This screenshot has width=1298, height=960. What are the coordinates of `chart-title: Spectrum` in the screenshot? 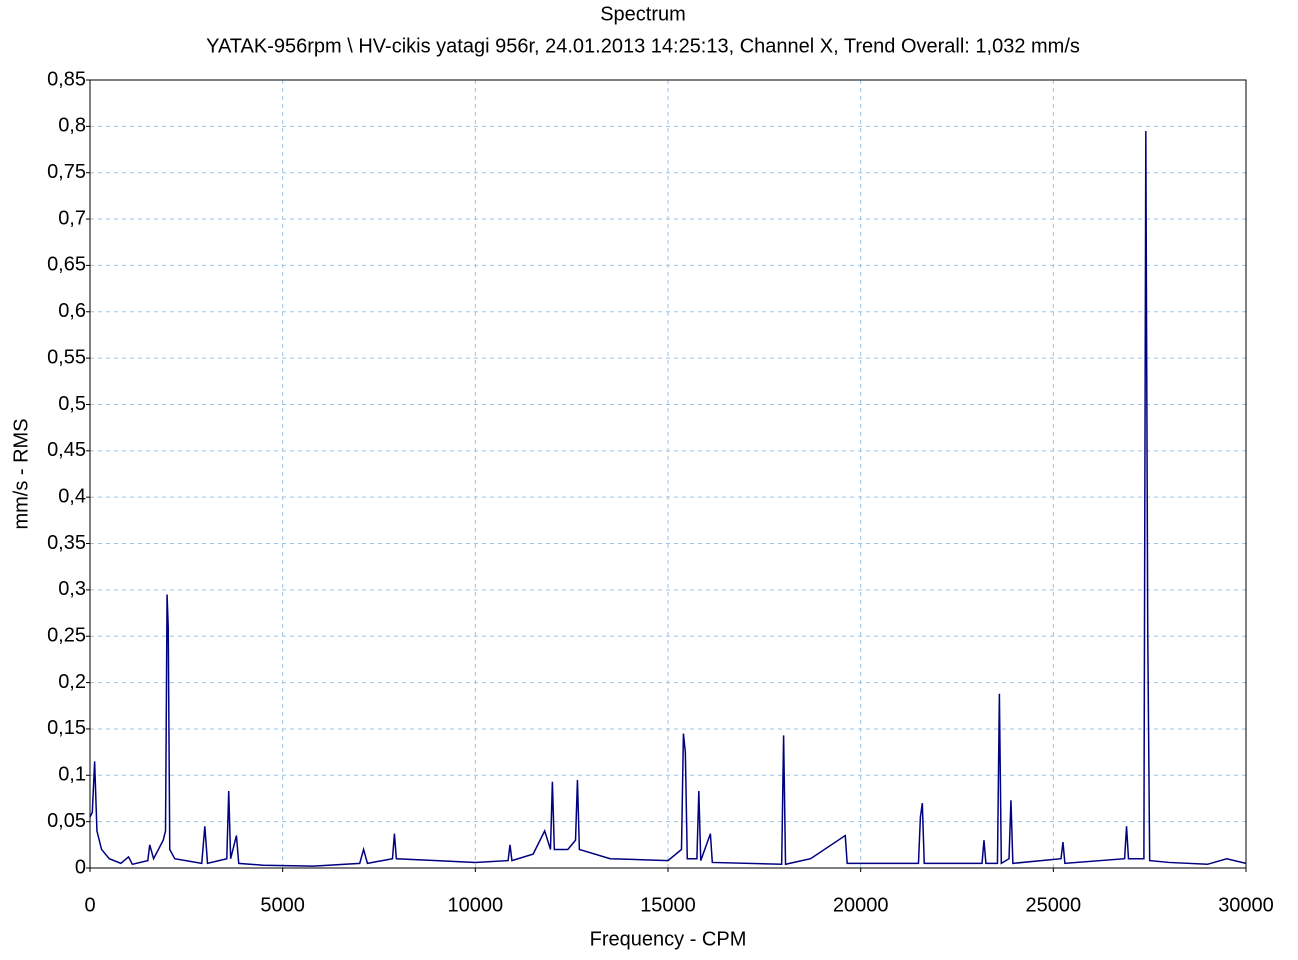 It's located at (643, 14).